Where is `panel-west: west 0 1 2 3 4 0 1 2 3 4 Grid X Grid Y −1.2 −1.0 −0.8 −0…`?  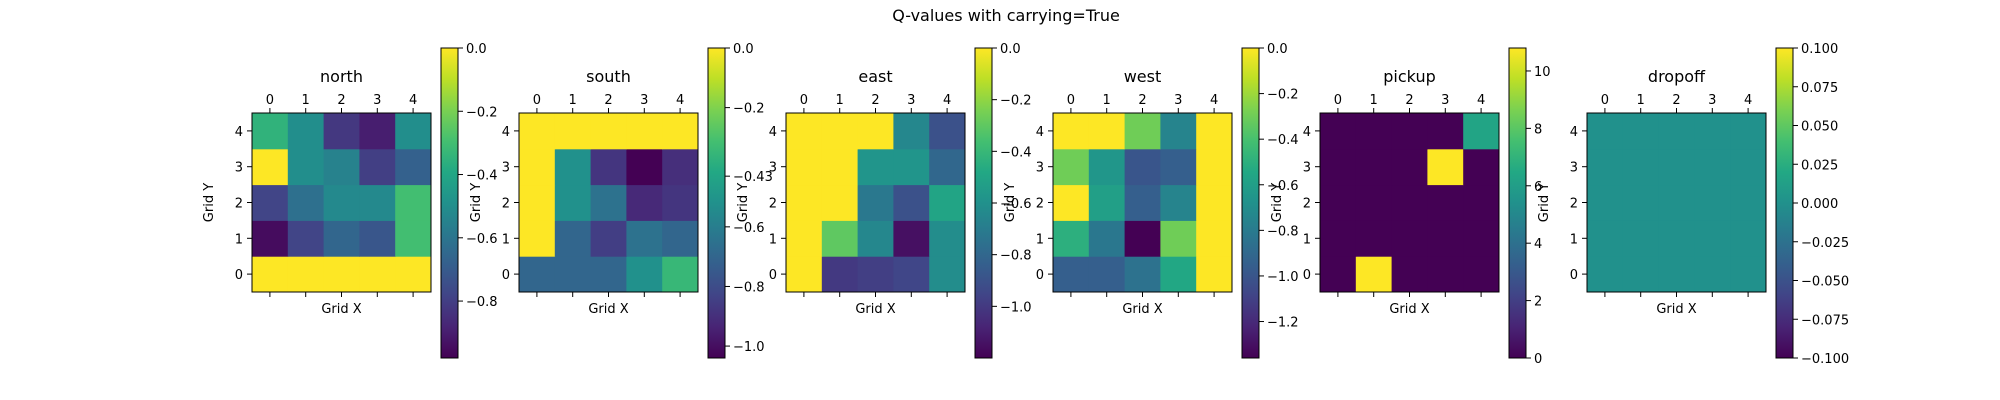
panel-west: west 0 1 2 3 4 0 1 2 3 4 Grid X Grid Y −1.2 −1.0 −0.8 −0… is located at coordinates (1151, 200).